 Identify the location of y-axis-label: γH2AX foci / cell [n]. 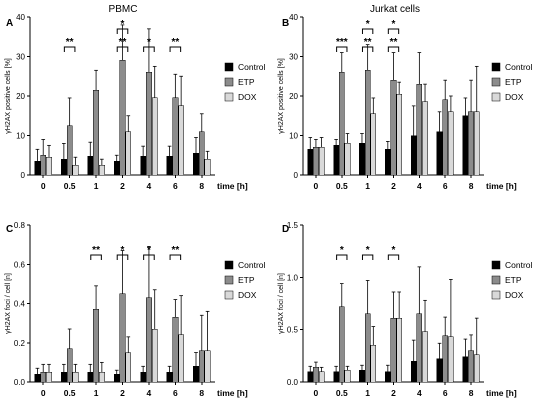
(8, 303).